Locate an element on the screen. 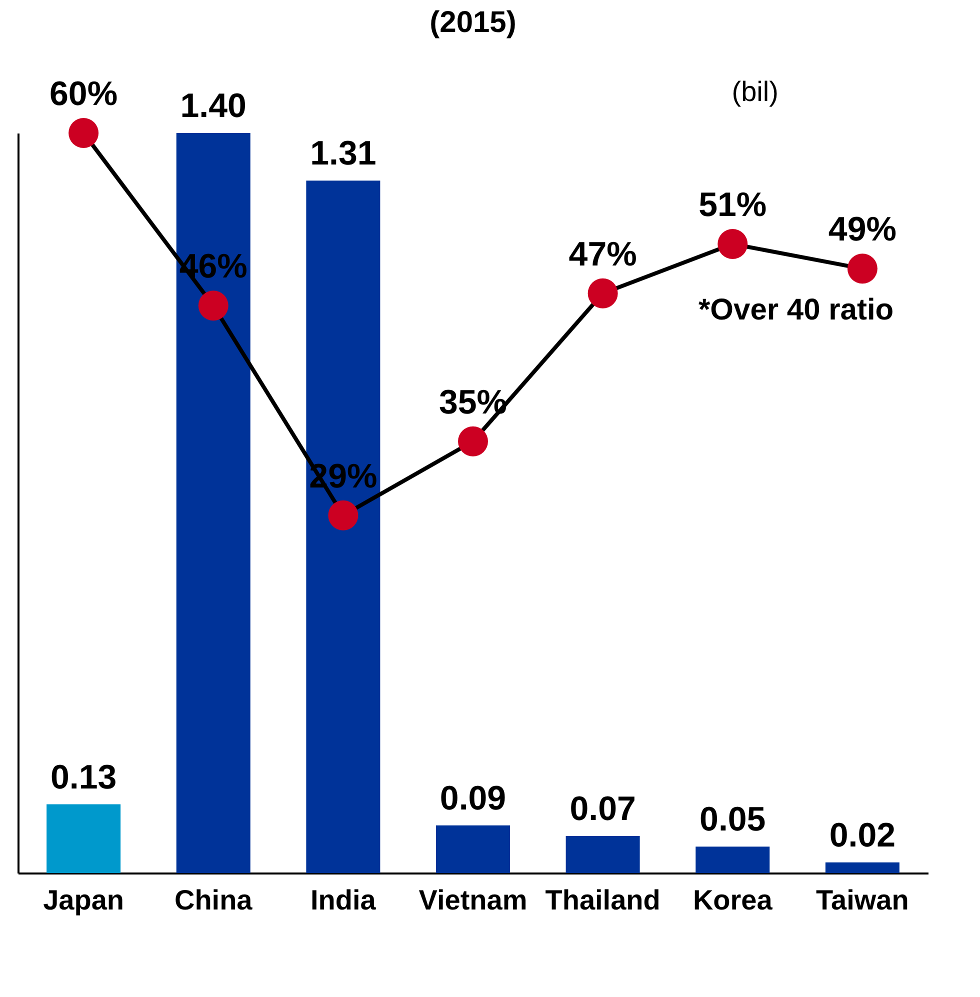 The height and width of the screenshot is (997, 980). data-label: 47% is located at coordinates (602, 254).